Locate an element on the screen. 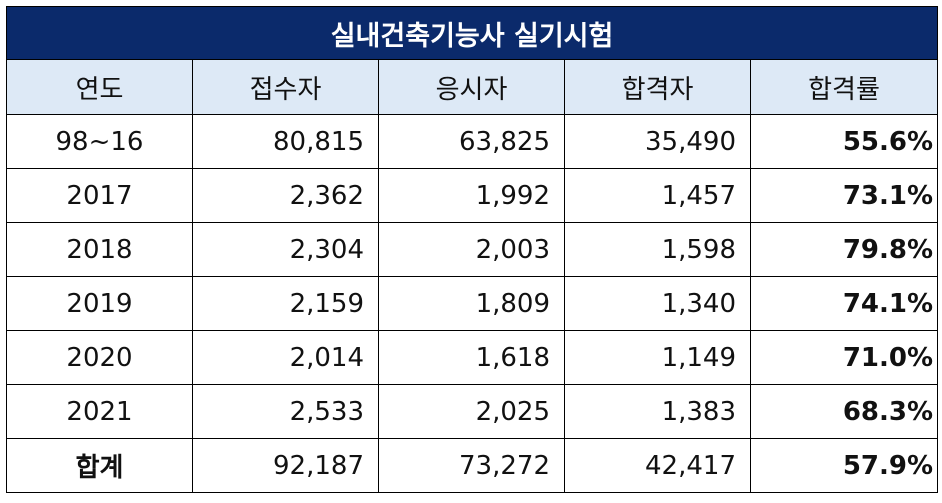 This screenshot has width=942, height=503. cell-pass-rate: 57.9% is located at coordinates (844, 465).